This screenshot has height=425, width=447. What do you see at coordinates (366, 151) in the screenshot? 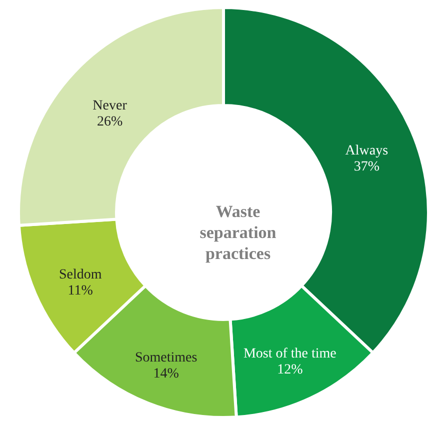
I see `slice-label: Always` at bounding box center [366, 151].